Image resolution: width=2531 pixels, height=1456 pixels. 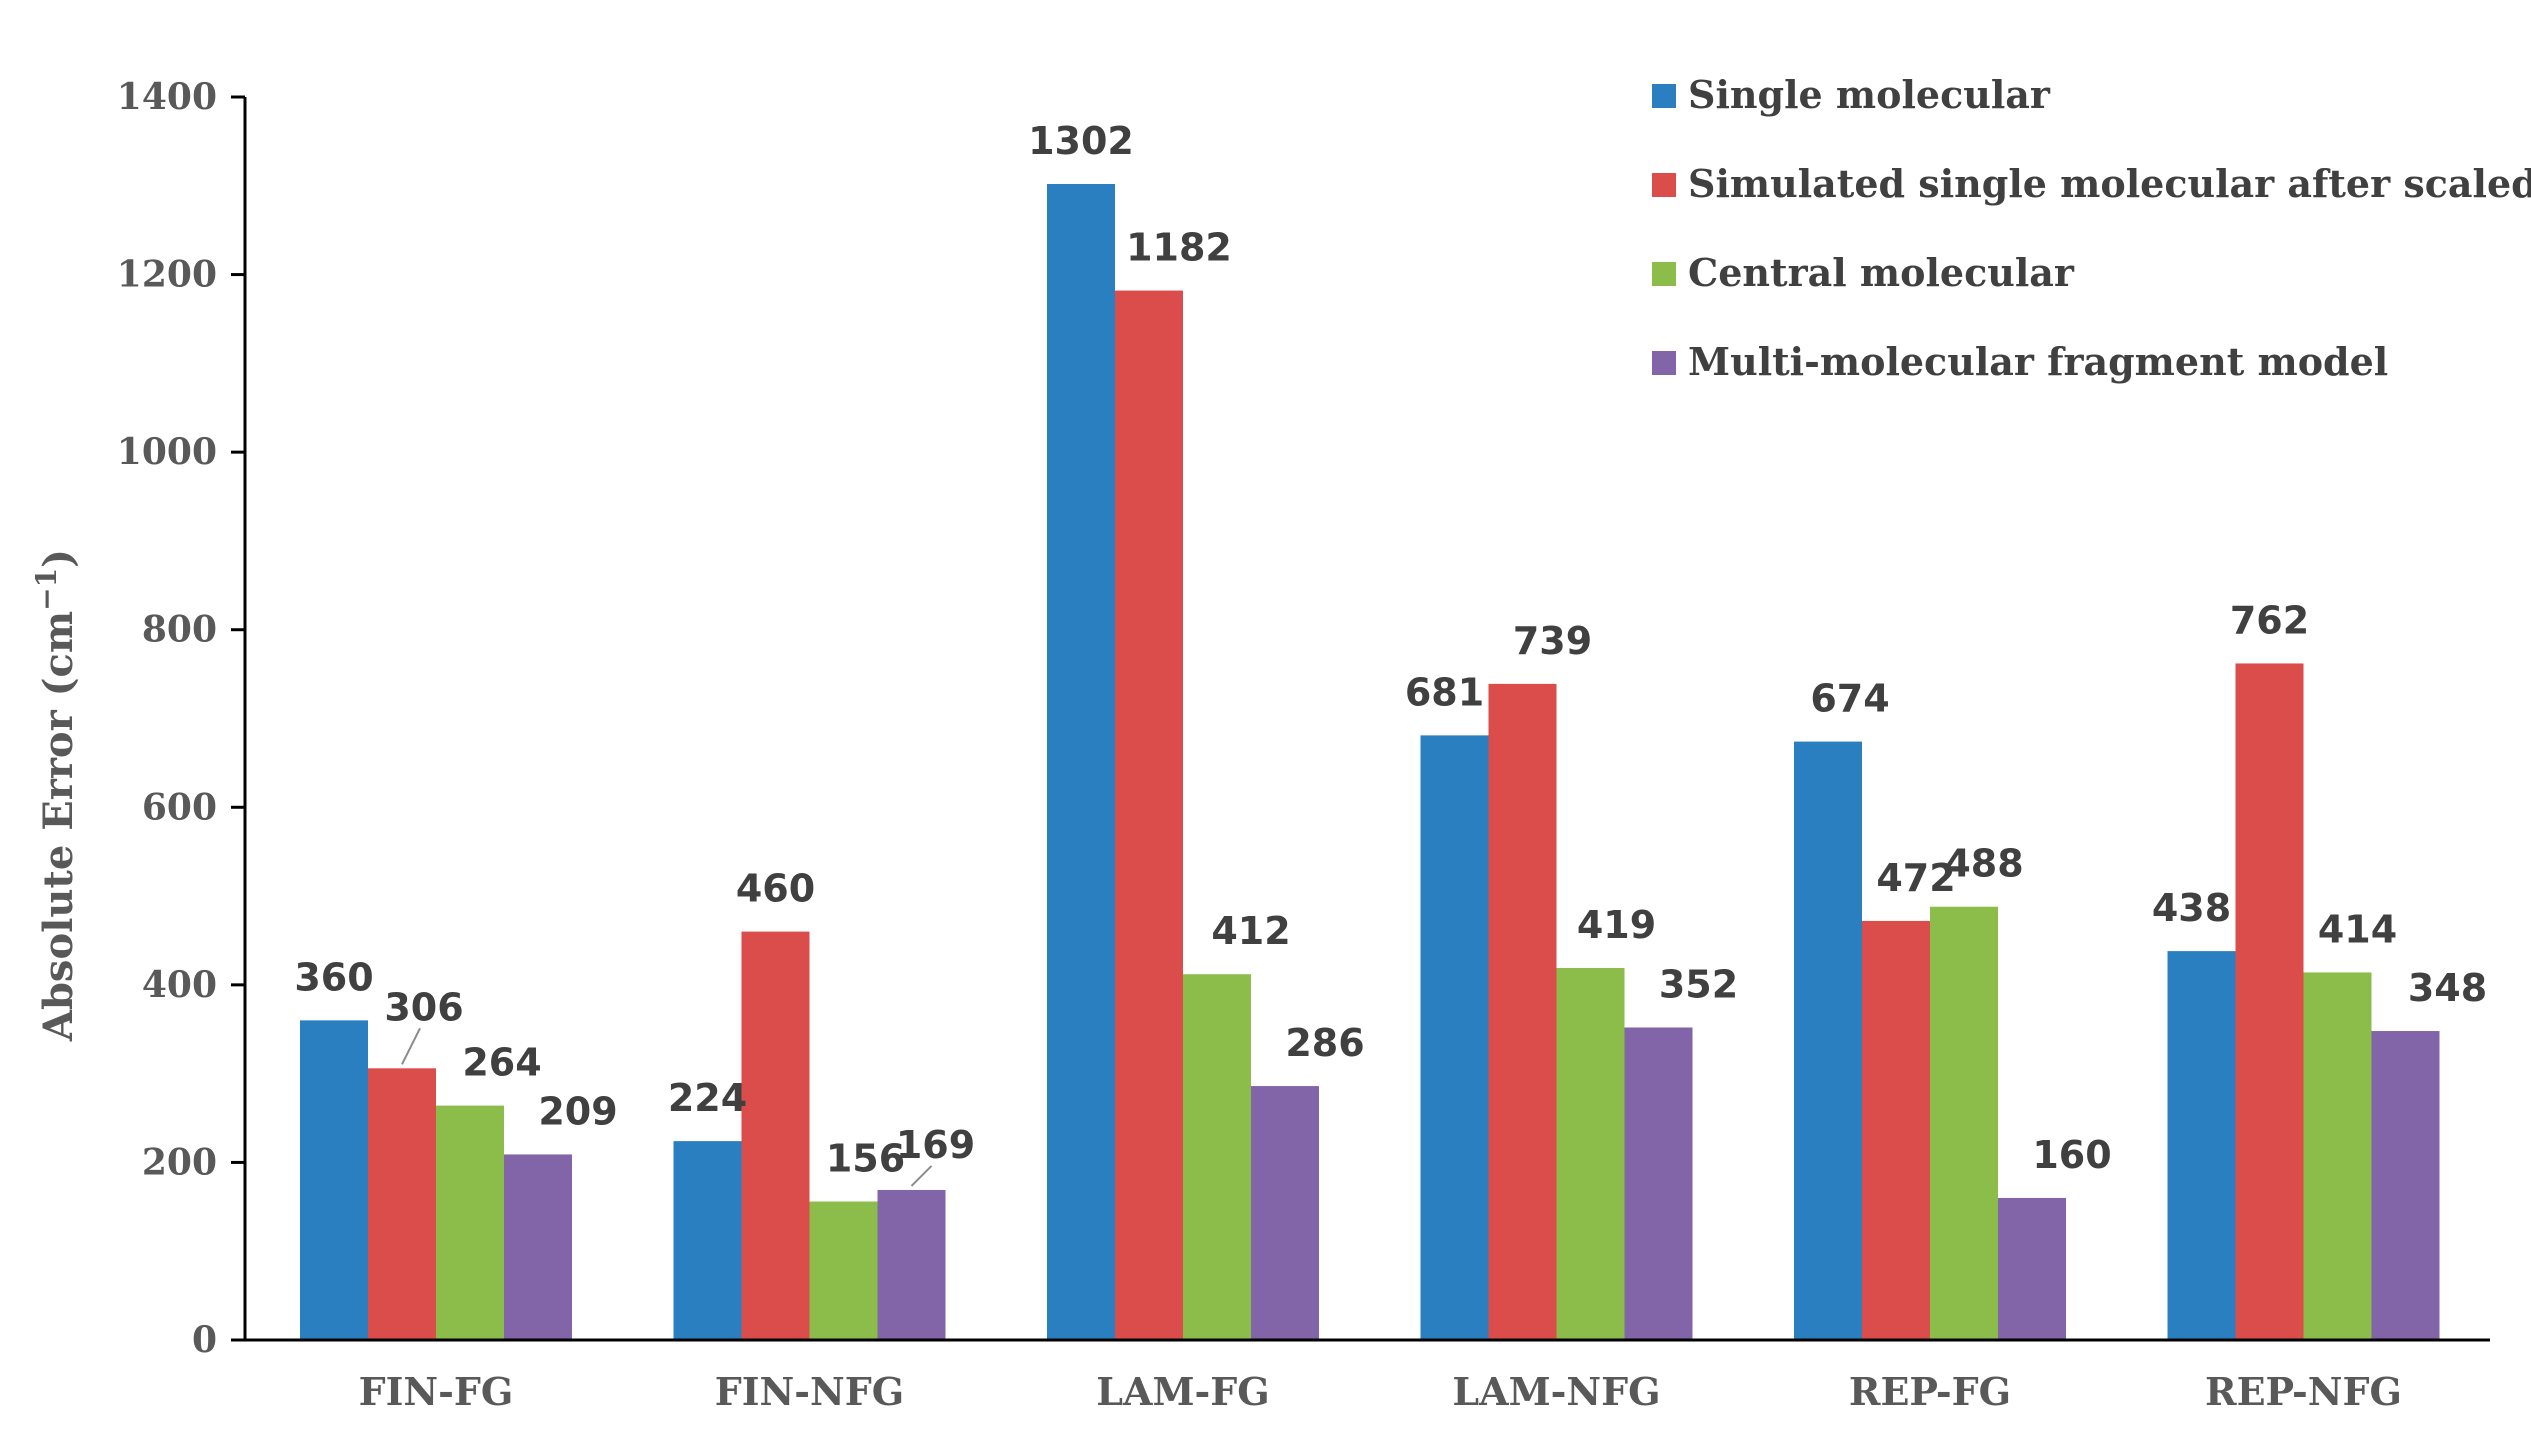 What do you see at coordinates (179, 807) in the screenshot?
I see `y-tick-label: 600` at bounding box center [179, 807].